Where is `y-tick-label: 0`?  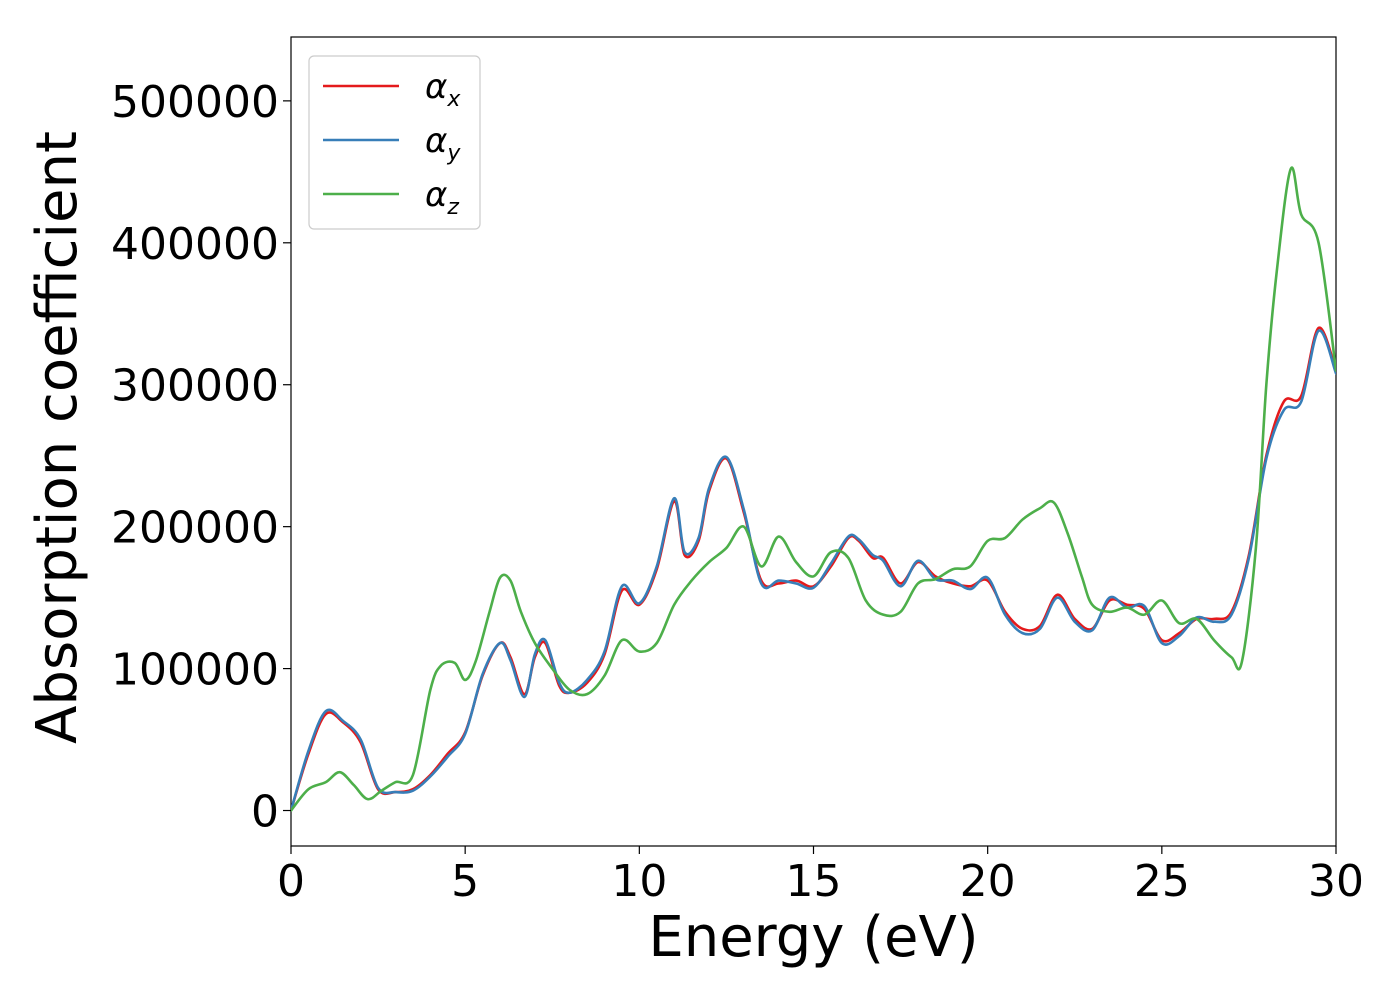 y-tick-label: 0 is located at coordinates (265, 812).